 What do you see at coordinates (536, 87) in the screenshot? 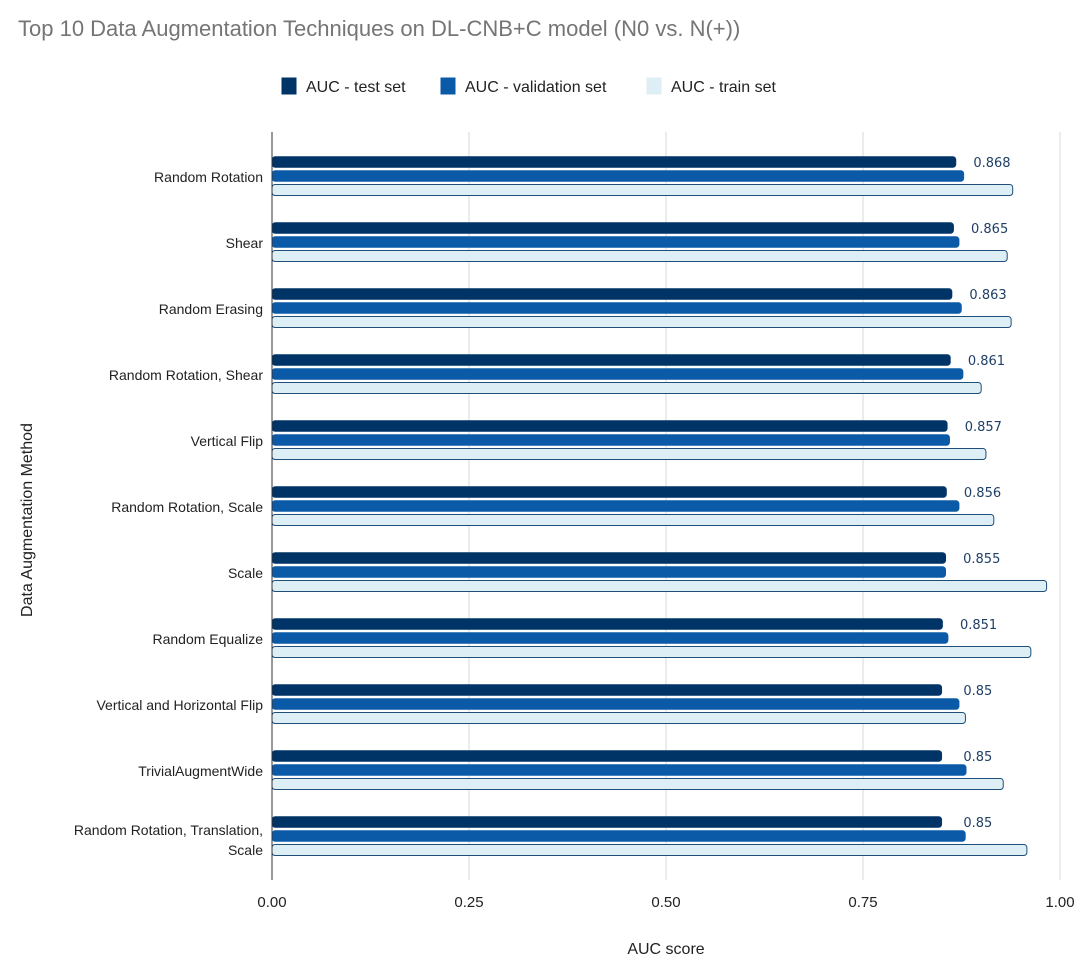
I see `legend-label: AUC - validation set` at bounding box center [536, 87].